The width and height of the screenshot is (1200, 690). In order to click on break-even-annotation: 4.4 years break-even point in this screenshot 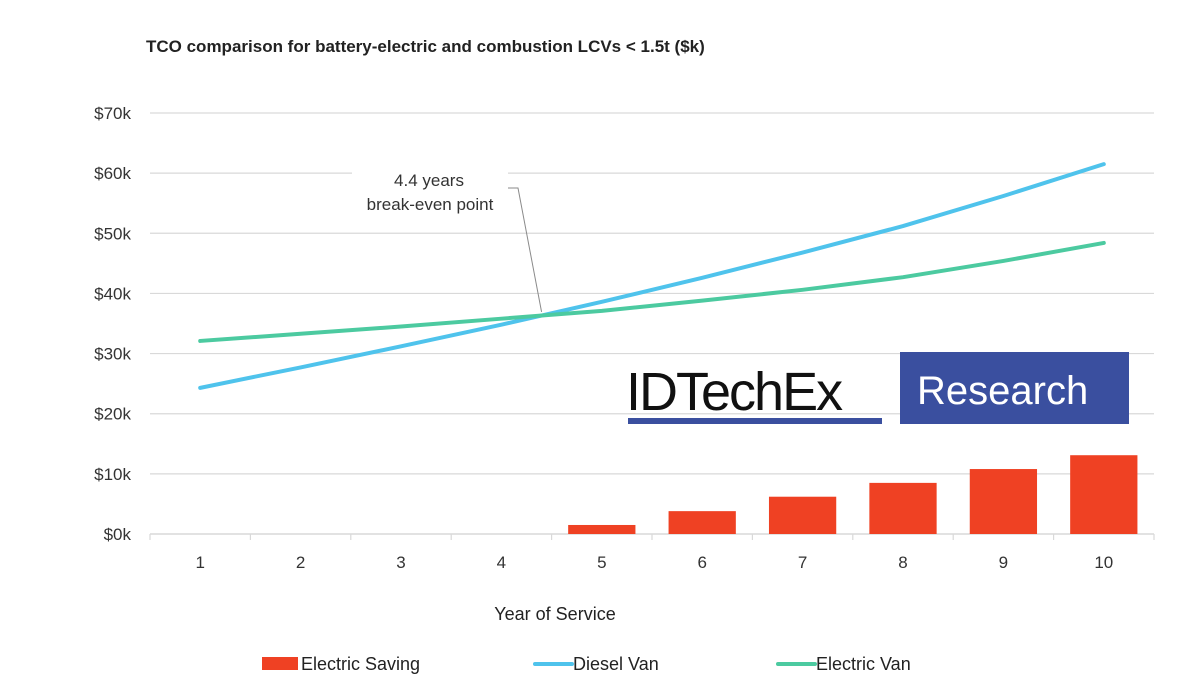, I will do `click(447, 239)`.